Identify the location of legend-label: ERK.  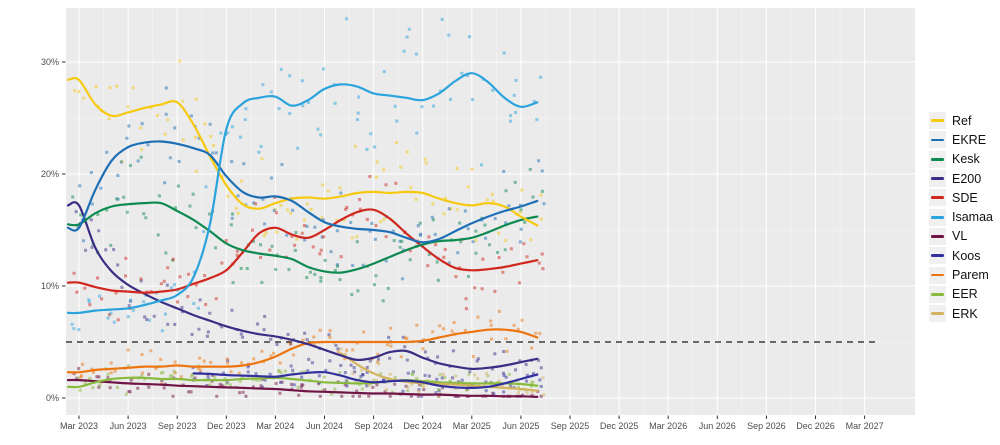
(965, 313).